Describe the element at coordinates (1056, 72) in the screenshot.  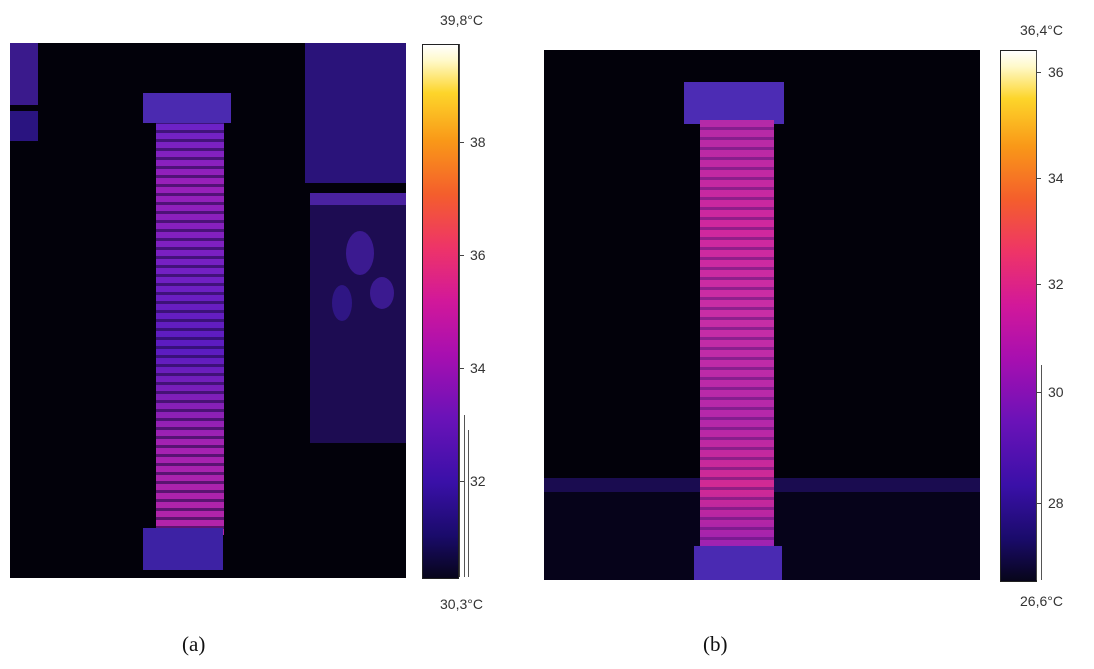
I see `tick-label-b: 36` at that location.